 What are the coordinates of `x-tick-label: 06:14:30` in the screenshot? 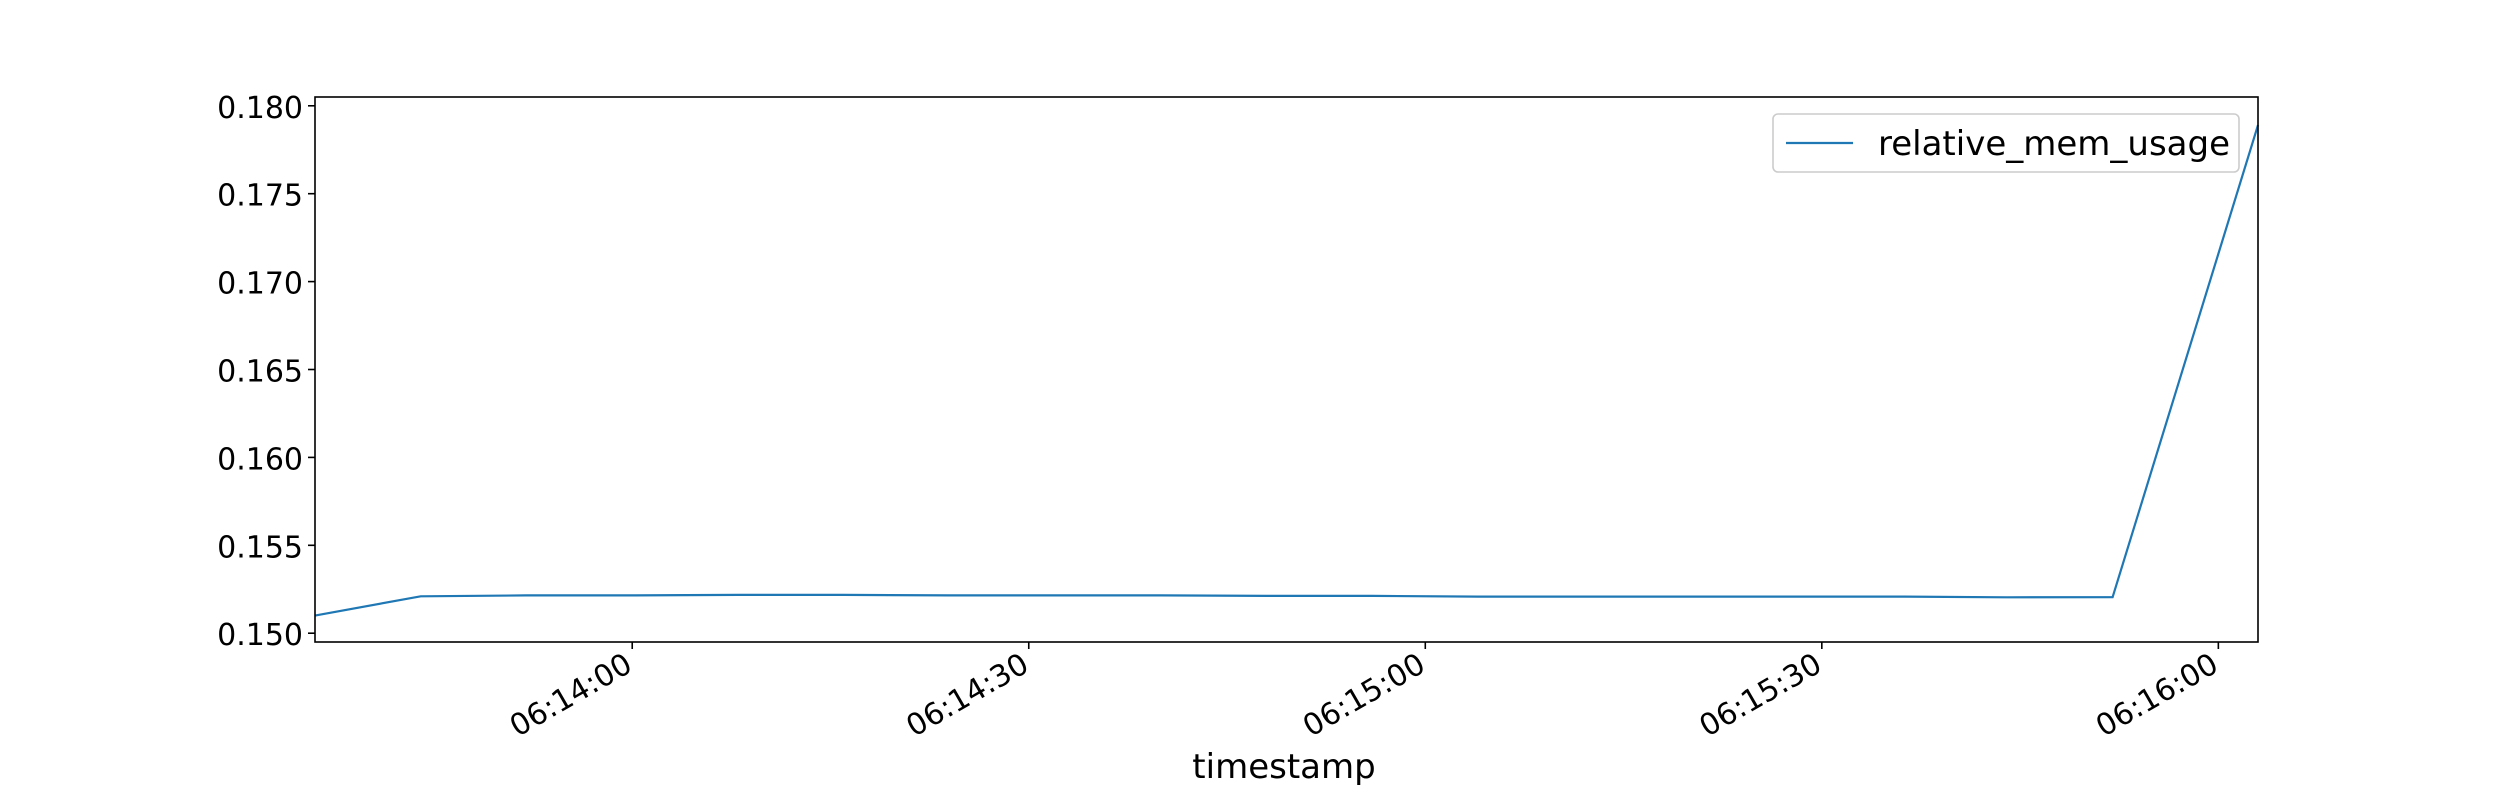 It's located at (968, 696).